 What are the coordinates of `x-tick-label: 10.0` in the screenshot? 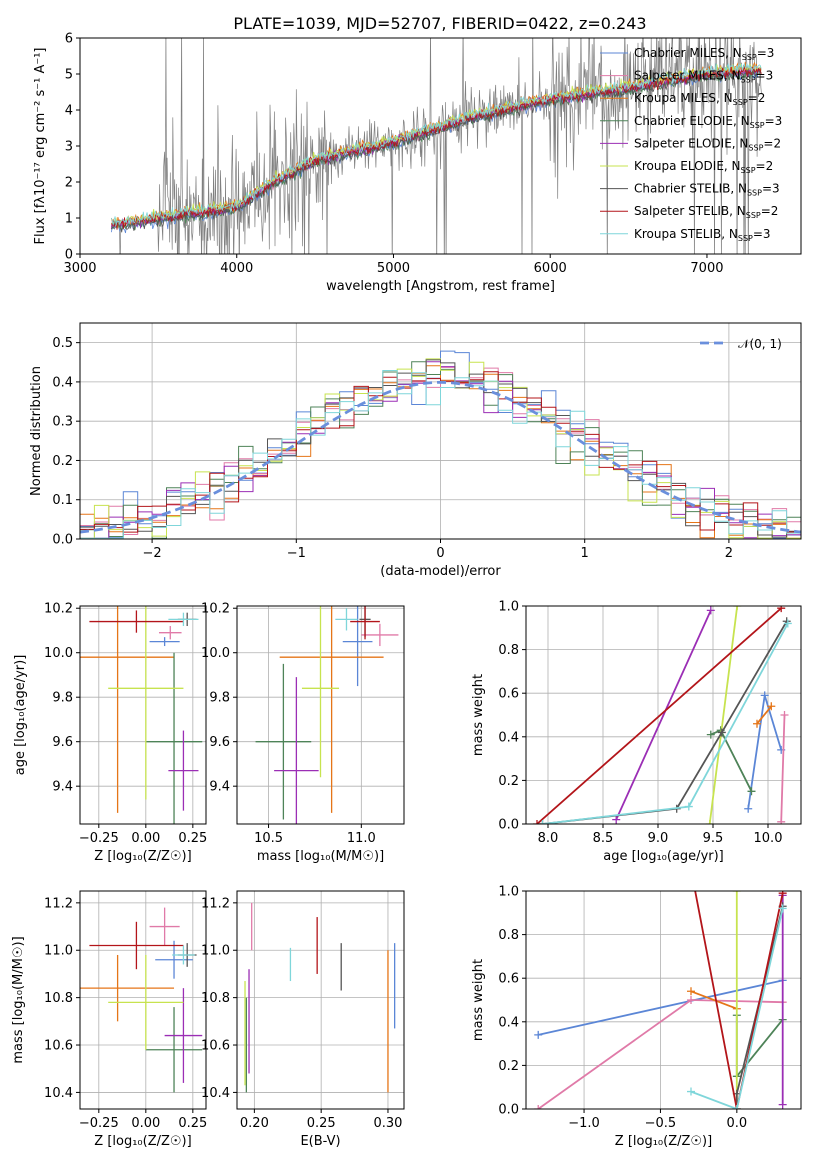 It's located at (768, 838).